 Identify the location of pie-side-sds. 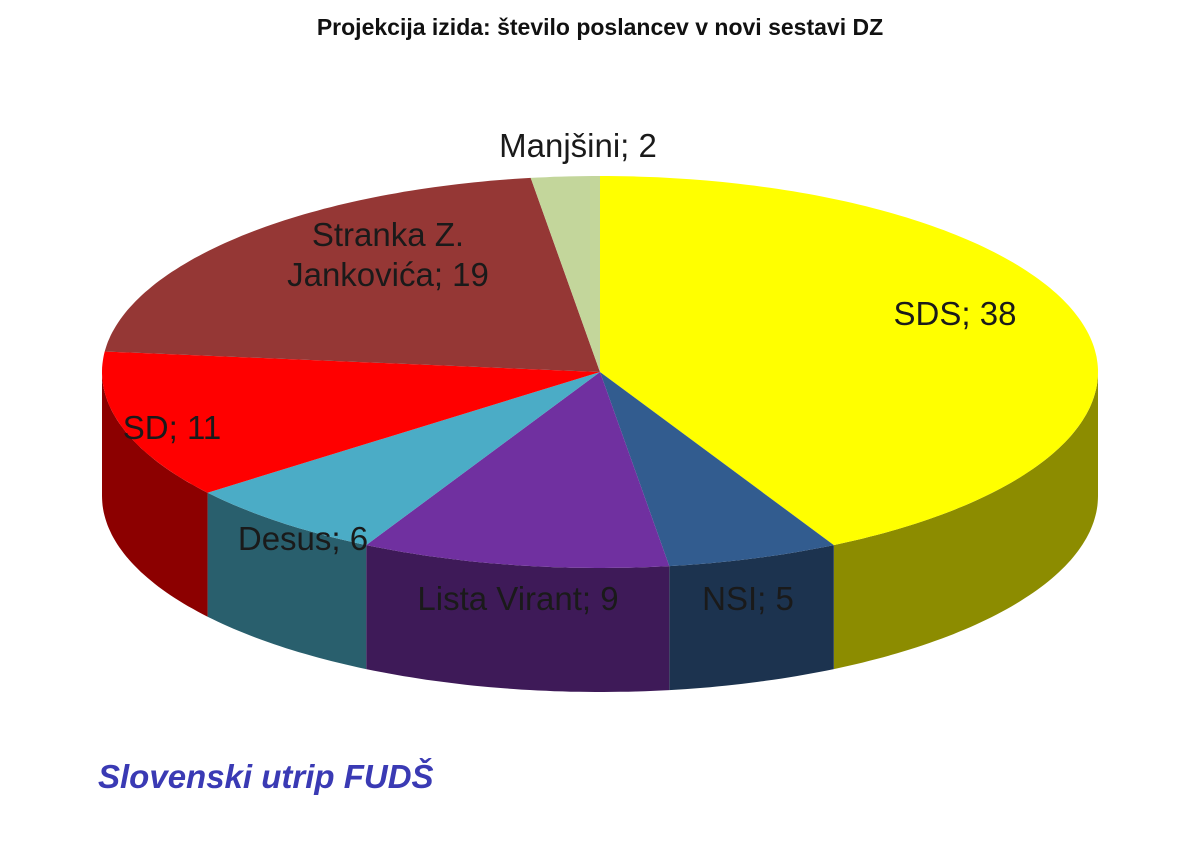
(965, 521).